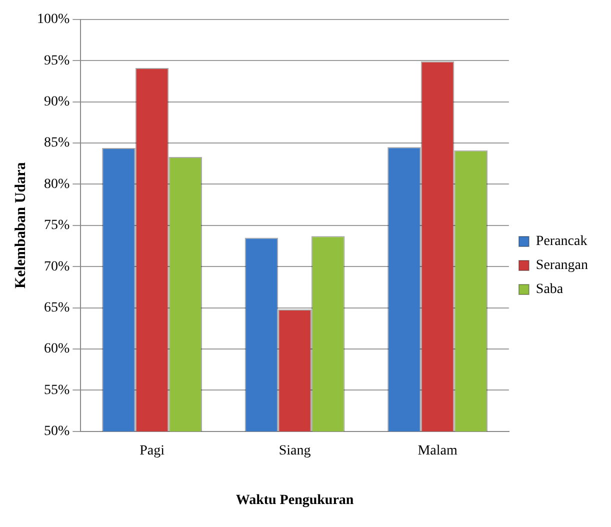 Image resolution: width=611 pixels, height=527 pixels. I want to click on x-tick-label: Siang, so click(294, 450).